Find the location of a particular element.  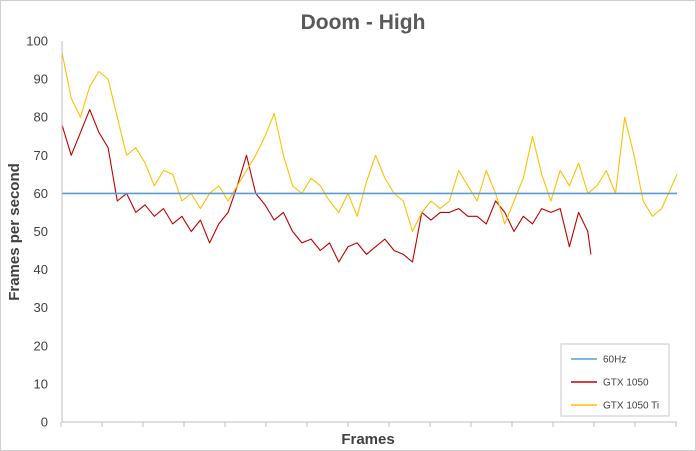

x-axis-ticks is located at coordinates (368, 424).